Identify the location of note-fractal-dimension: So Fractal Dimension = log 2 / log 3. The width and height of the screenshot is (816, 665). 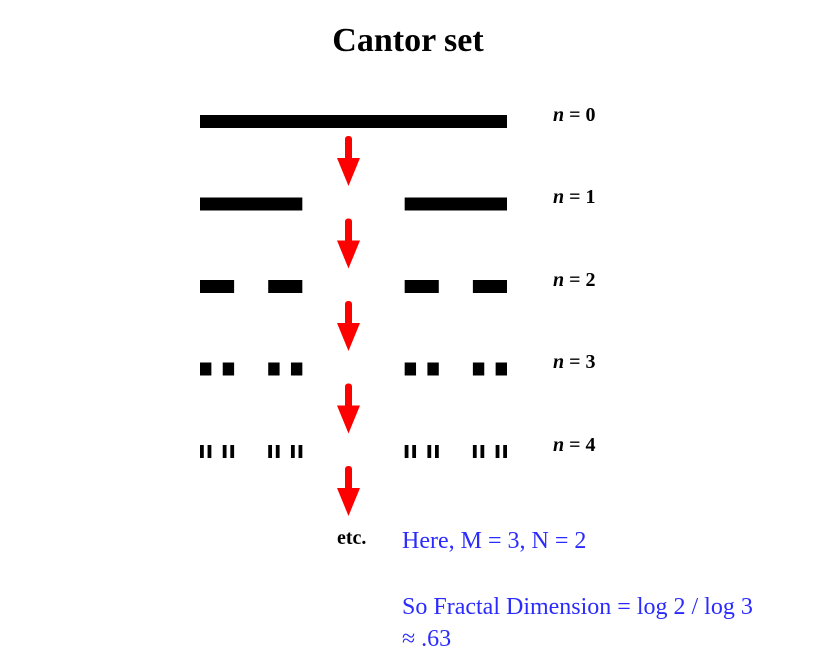
(577, 607).